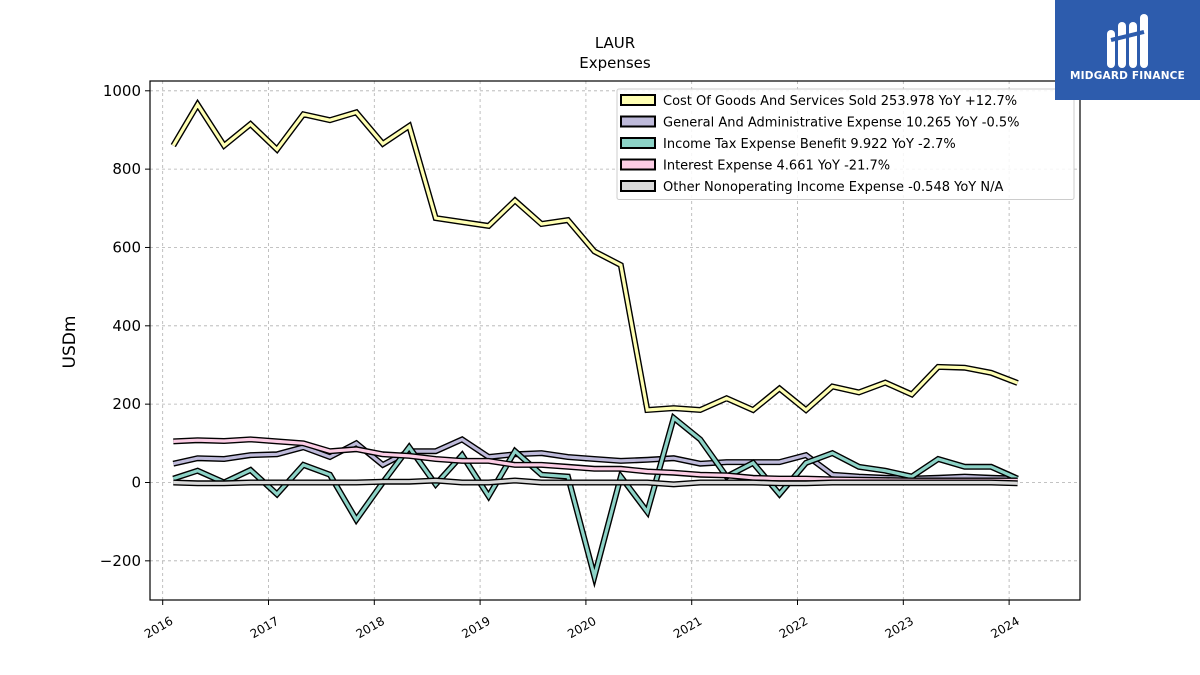  What do you see at coordinates (1127, 76) in the screenshot?
I see `brand-name: MIDGARD FINANCE` at bounding box center [1127, 76].